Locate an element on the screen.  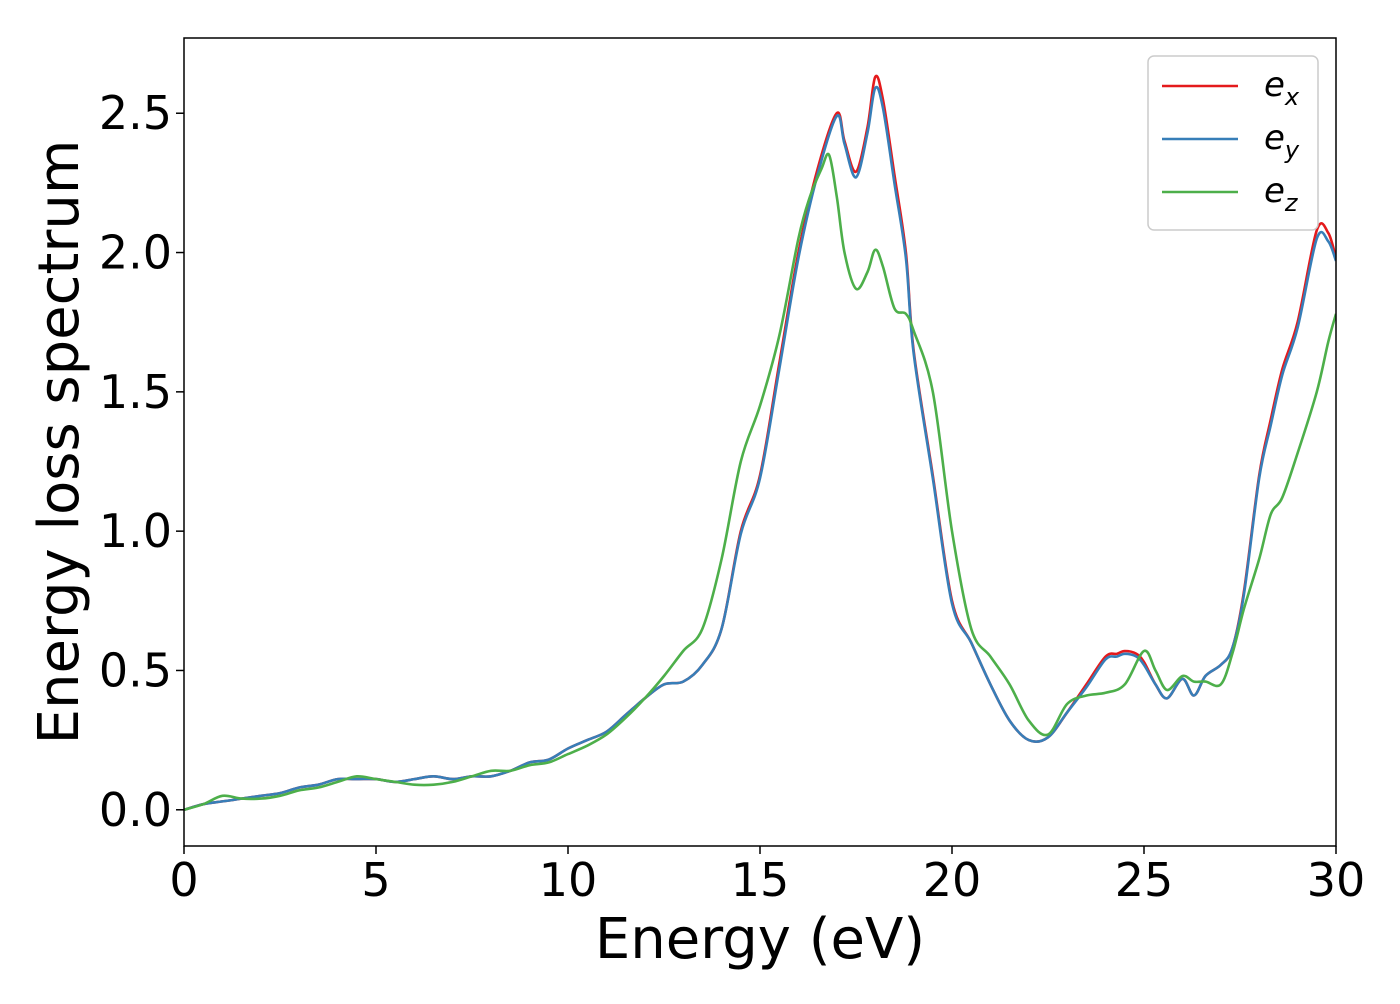
y-tick-label: 1.0 is located at coordinates (135, 531).